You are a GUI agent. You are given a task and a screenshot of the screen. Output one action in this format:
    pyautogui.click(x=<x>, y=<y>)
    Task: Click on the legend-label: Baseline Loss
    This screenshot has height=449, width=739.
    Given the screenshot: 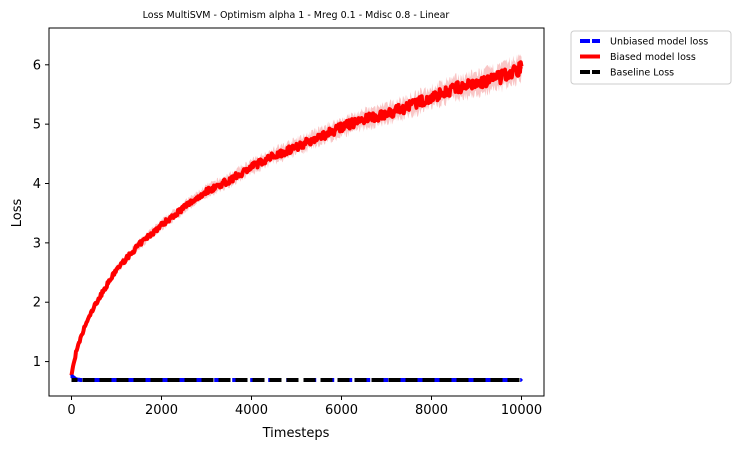 What is the action you would take?
    pyautogui.click(x=642, y=73)
    